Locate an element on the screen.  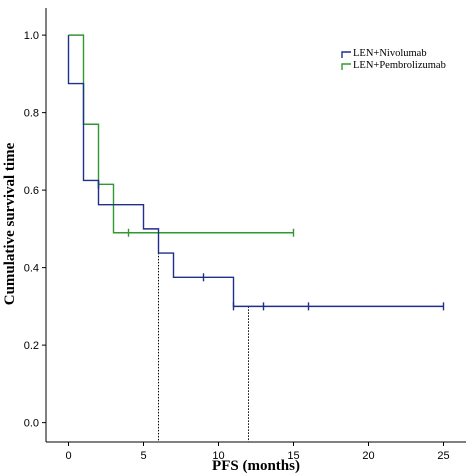
x-tick-label: 25 is located at coordinates (443, 456).